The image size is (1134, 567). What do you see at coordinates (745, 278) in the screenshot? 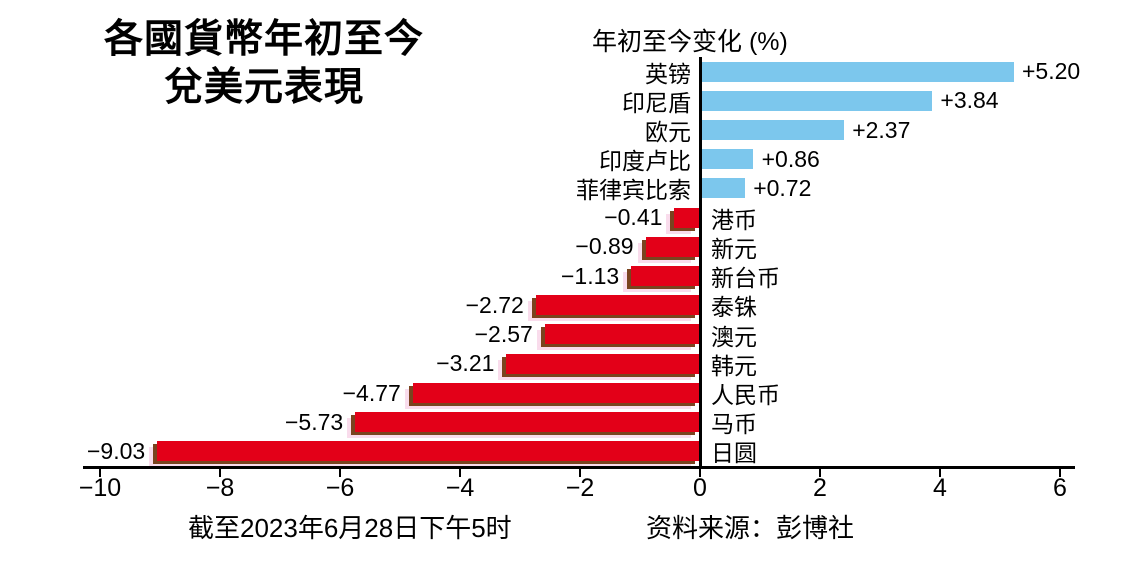
I see `category-label: 新台币` at bounding box center [745, 278].